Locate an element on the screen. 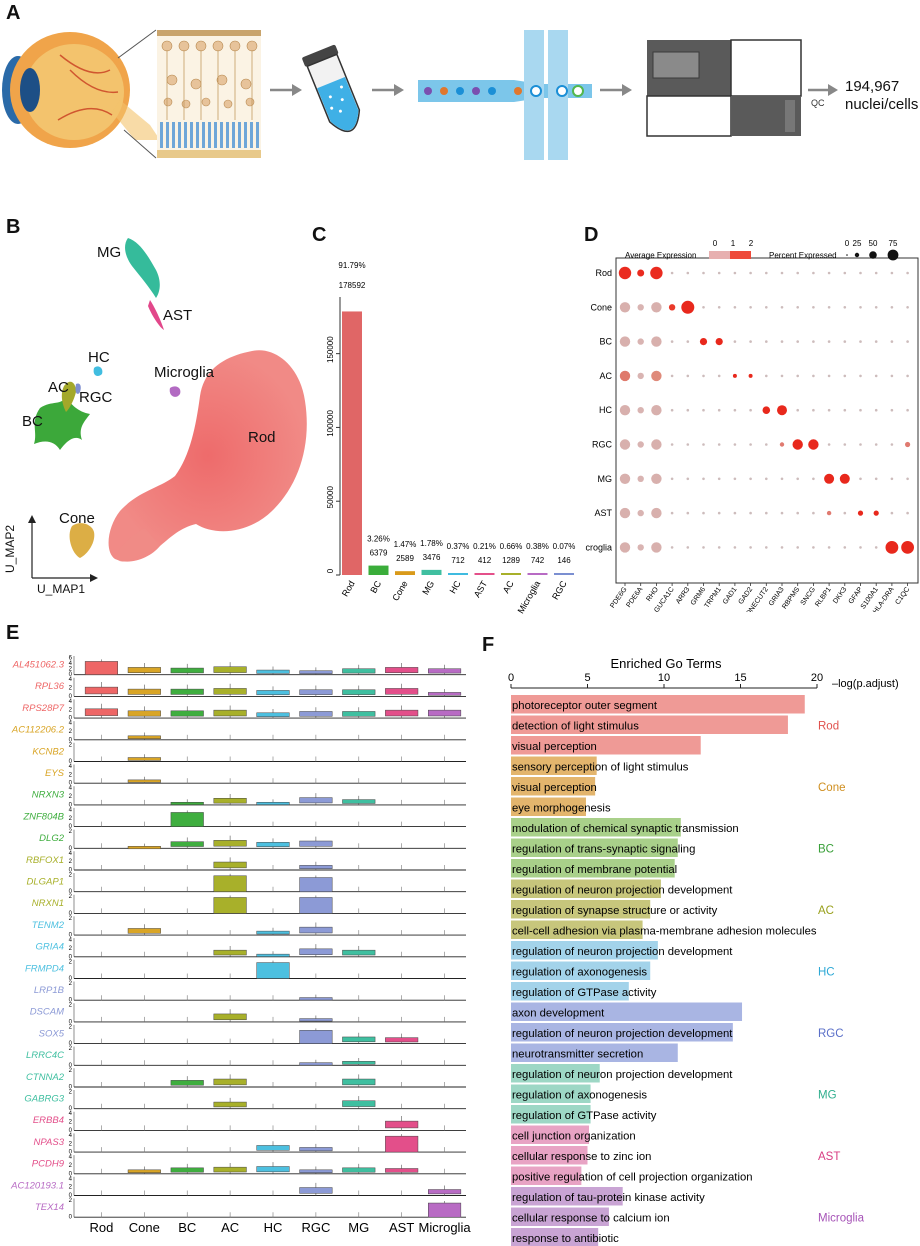  go-bar-microglia is located at coordinates (560, 1216).